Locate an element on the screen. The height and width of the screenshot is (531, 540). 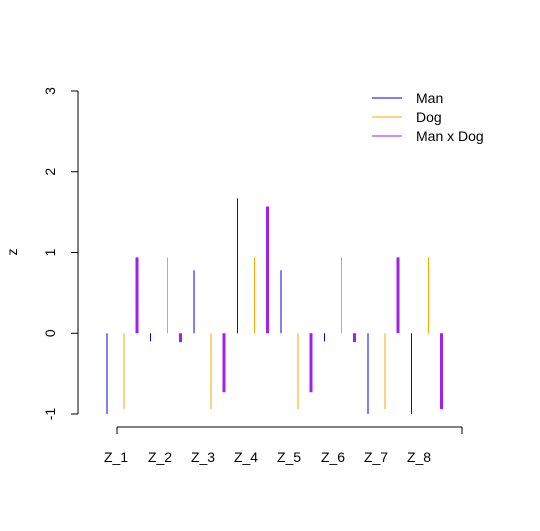
y-tick-label: -1 is located at coordinates (50, 414).